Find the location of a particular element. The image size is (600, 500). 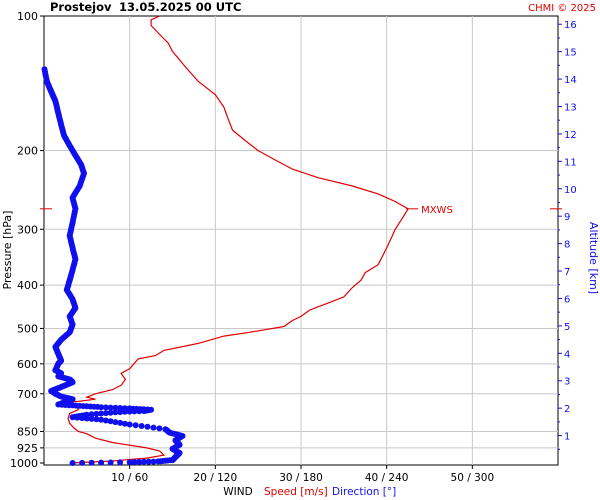

altitude-tick-label: 6 is located at coordinates (567, 299).